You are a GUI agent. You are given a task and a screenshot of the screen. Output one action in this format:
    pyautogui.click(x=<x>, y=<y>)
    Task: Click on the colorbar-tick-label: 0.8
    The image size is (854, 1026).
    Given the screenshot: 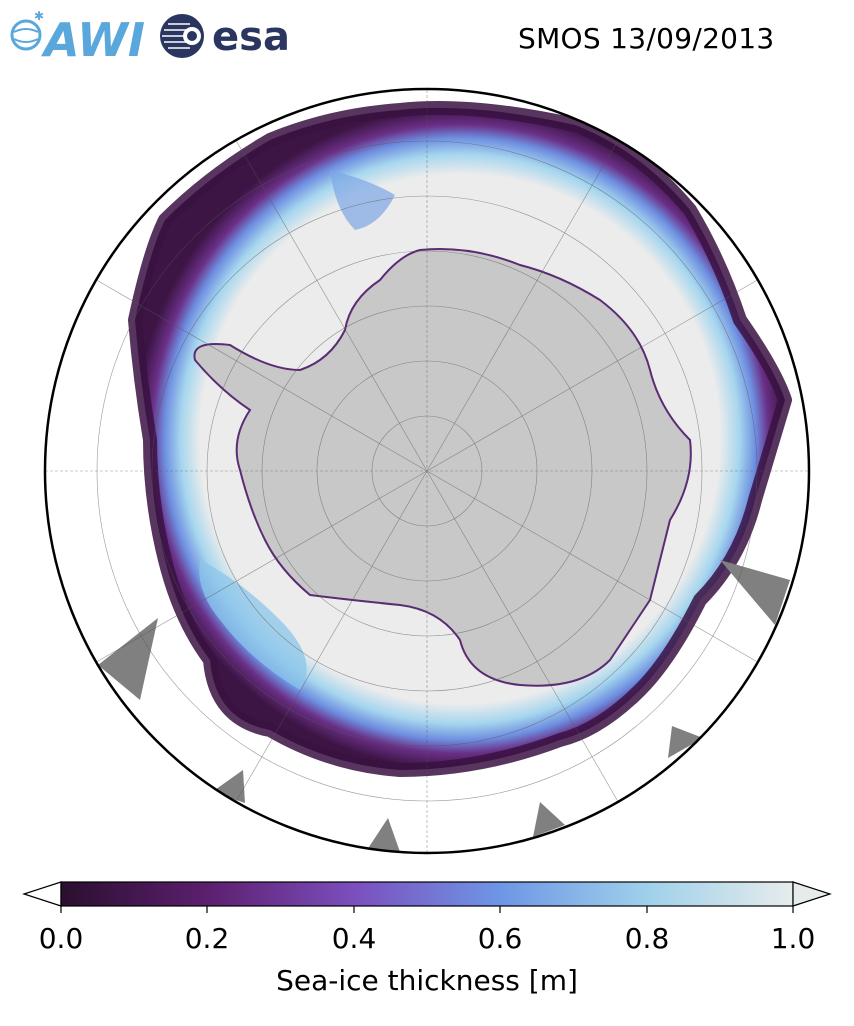 What is the action you would take?
    pyautogui.click(x=647, y=938)
    